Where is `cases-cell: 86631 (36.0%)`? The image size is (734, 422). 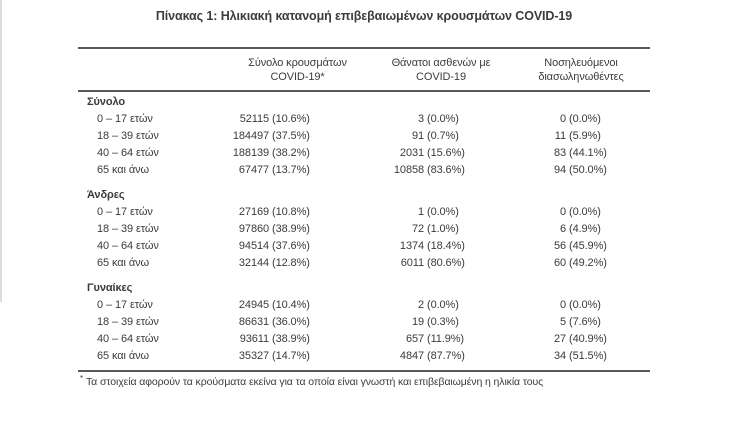 cases-cell: 86631 (36.0%) is located at coordinates (297, 322).